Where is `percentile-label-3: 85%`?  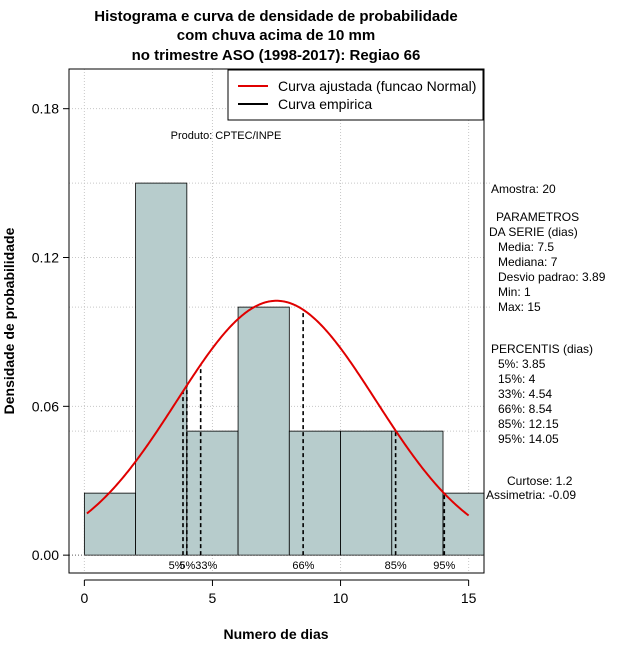
percentile-label-3: 85% is located at coordinates (396, 566).